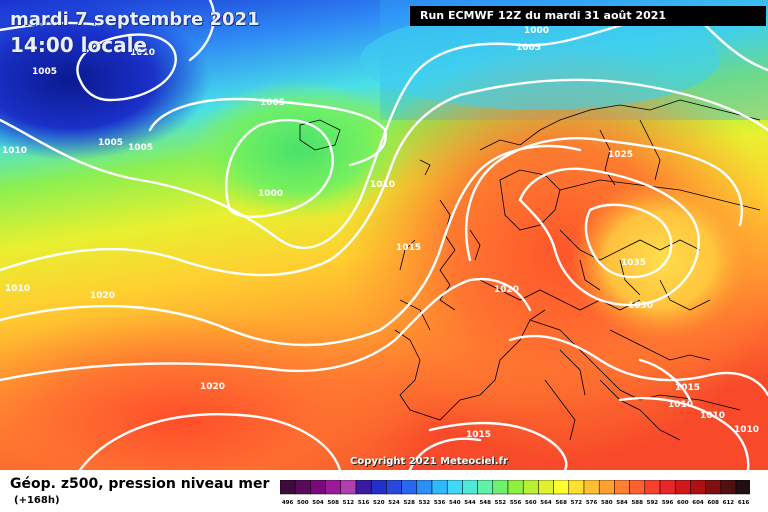 This screenshot has height=512, width=768. Describe the element at coordinates (516, 503) in the screenshot. I see `scale-tick-label: 556` at that location.